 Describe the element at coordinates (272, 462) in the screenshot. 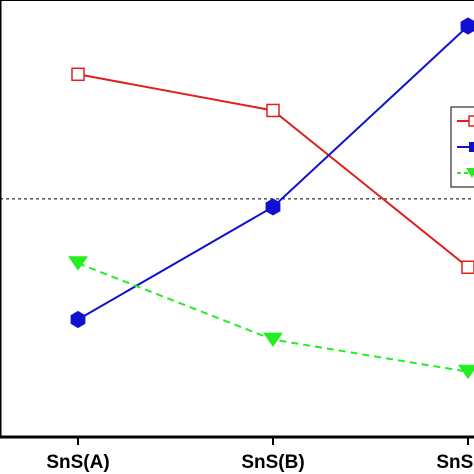

I see `x-tick-label: SnS(B)` at that location.